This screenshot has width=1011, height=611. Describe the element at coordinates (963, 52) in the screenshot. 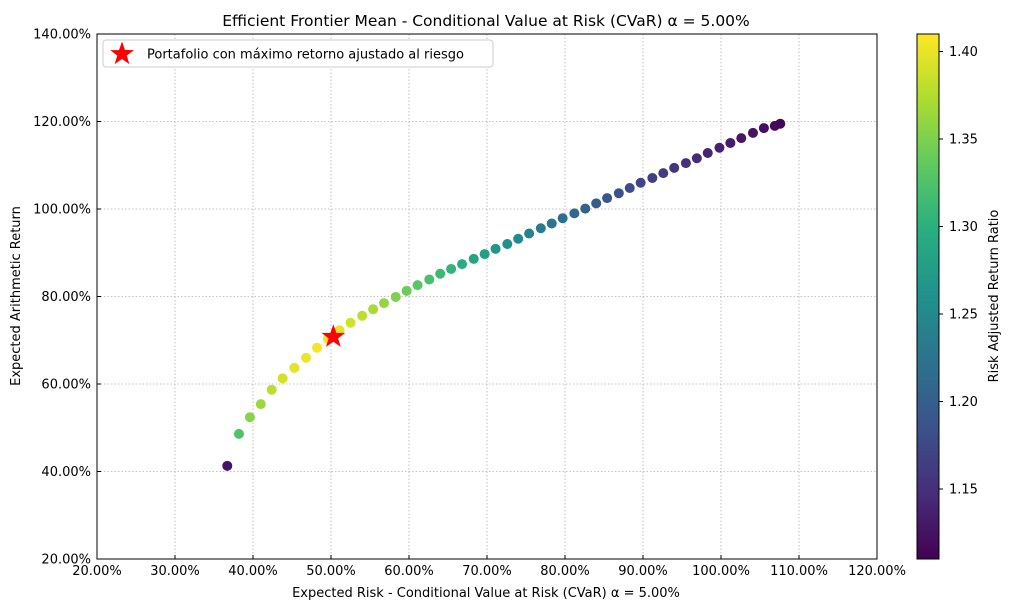

I see `colorbar-tick-label: 1.40` at that location.